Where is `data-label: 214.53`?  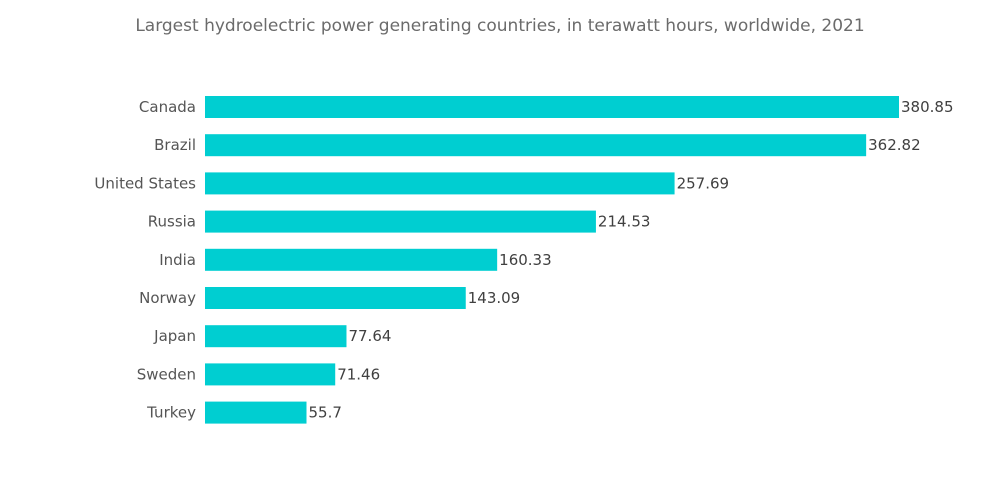 data-label: 214.53 is located at coordinates (624, 222).